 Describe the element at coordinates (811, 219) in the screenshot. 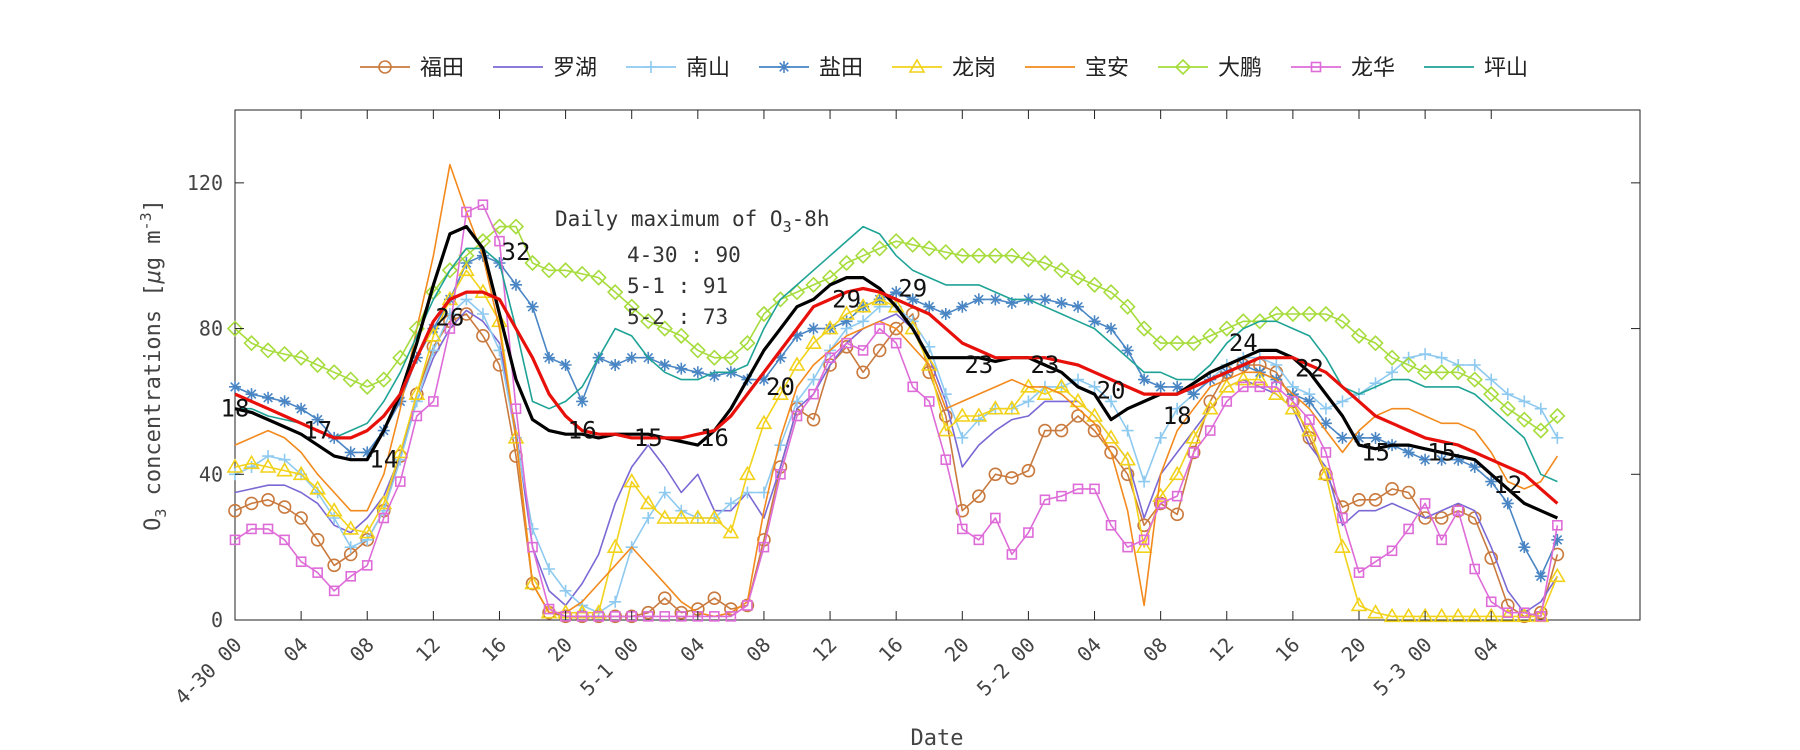

I see `annotation-title-rest: -8h` at that location.